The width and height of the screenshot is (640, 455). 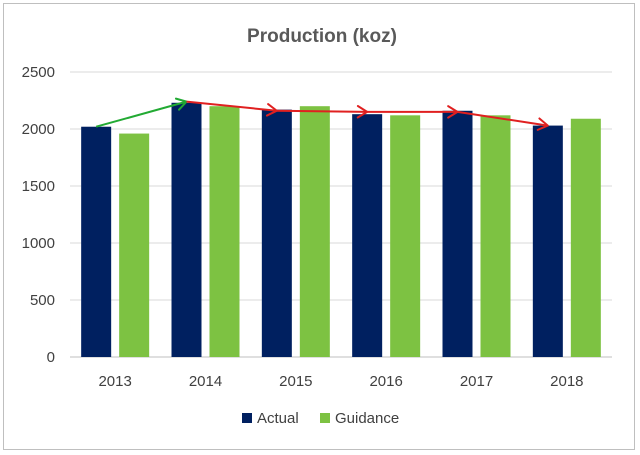 What do you see at coordinates (186, 229) in the screenshot?
I see `bar-actual-2014` at bounding box center [186, 229].